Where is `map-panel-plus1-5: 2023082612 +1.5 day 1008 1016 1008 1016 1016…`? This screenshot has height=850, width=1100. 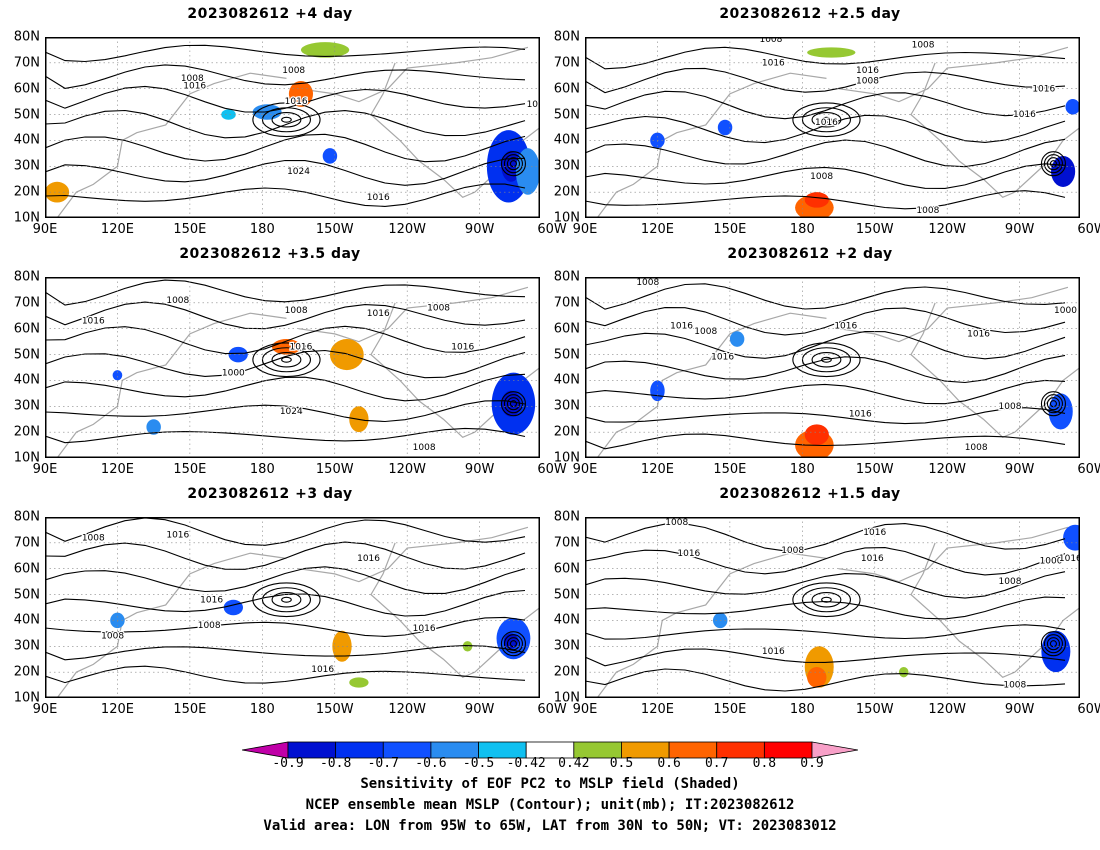 map-panel-plus1-5: 2023082612 +1.5 day 1008 1016 1008 1016 1016… is located at coordinates (820, 600).